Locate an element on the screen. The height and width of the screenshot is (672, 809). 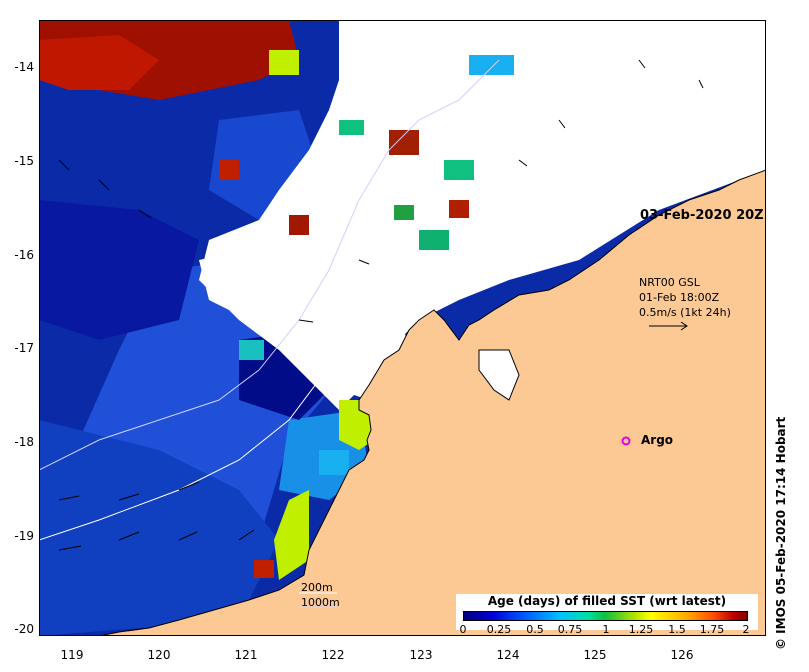
legend-tick: 0.5 is located at coordinates (535, 629).